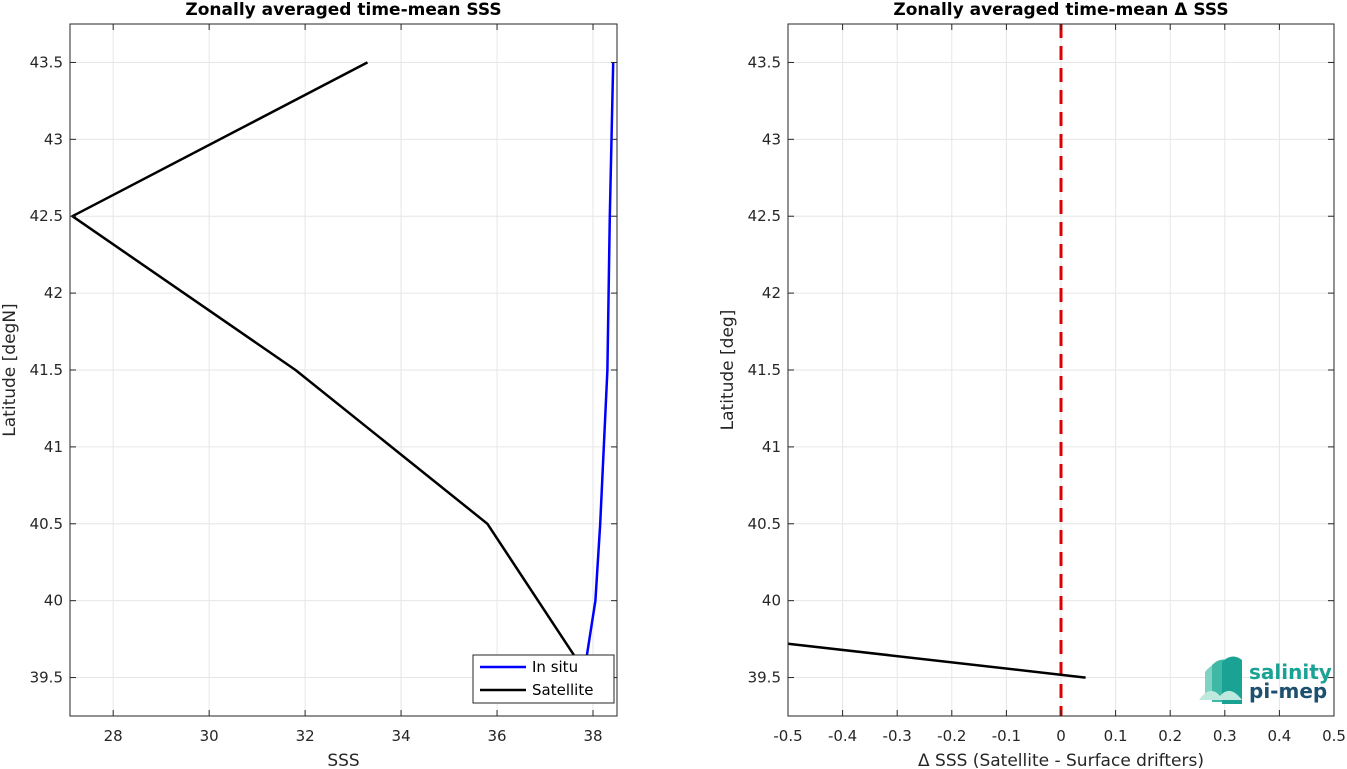  What do you see at coordinates (1220, 680) in the screenshot?
I see `wave-logo-icon` at bounding box center [1220, 680].